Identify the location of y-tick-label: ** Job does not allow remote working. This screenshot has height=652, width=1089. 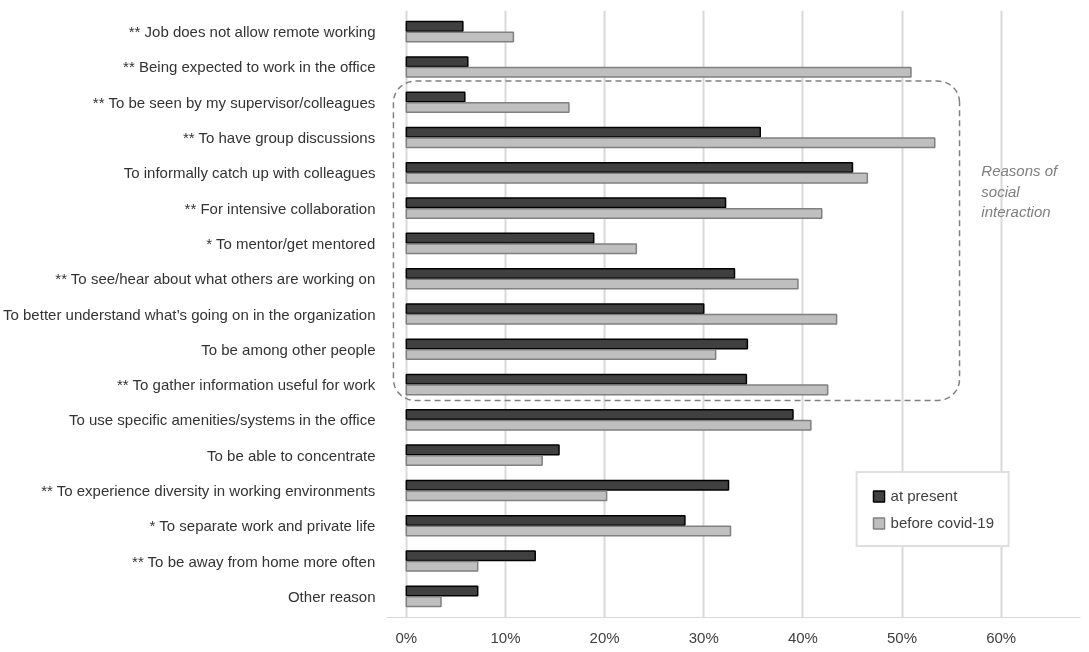
(252, 32).